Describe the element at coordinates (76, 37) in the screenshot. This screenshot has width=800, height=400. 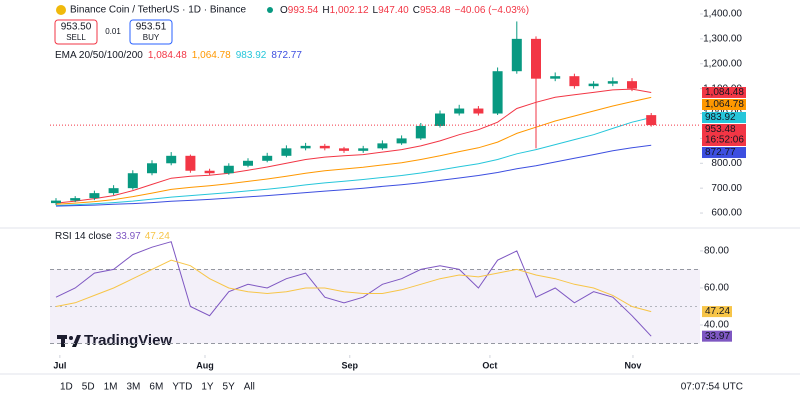
I see `sell-label: SELL` at that location.